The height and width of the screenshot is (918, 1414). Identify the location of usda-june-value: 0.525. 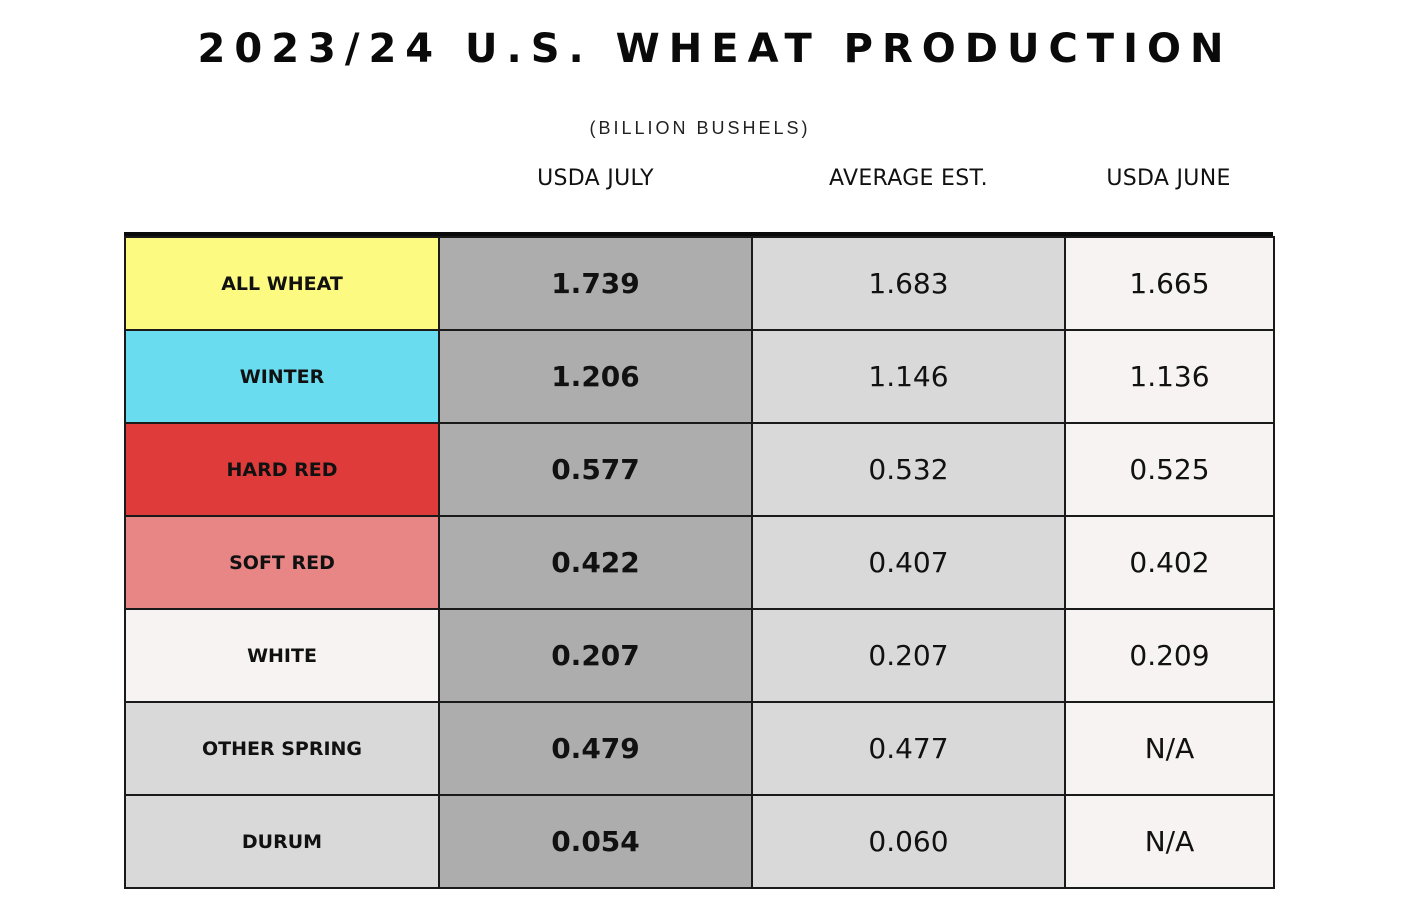
(1169, 469).